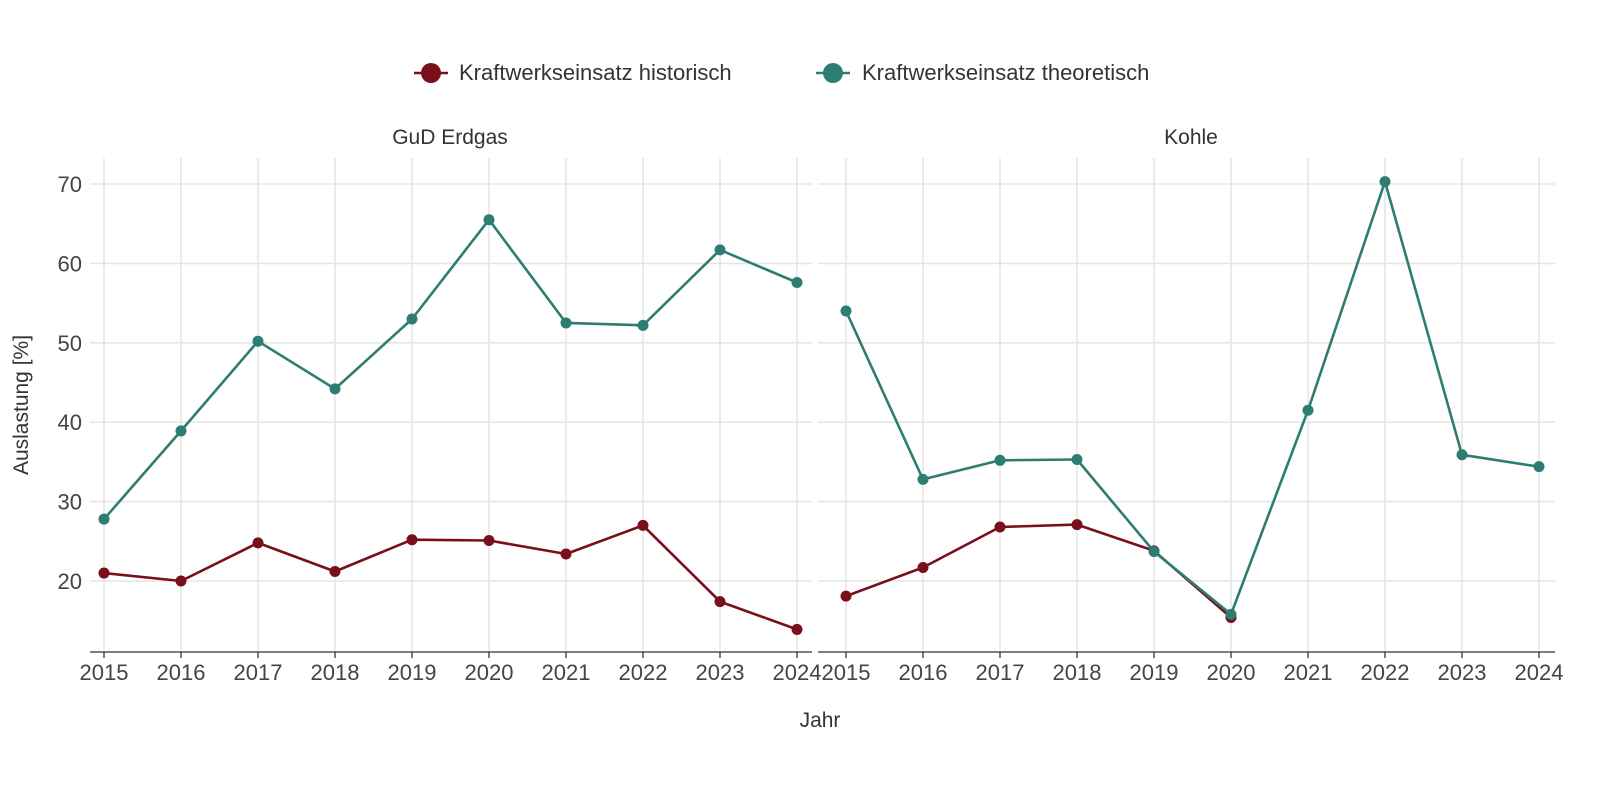 Image resolution: width=1600 pixels, height=800 pixels. Describe the element at coordinates (70, 263) in the screenshot. I see `y-tick-label-60: 60` at that location.